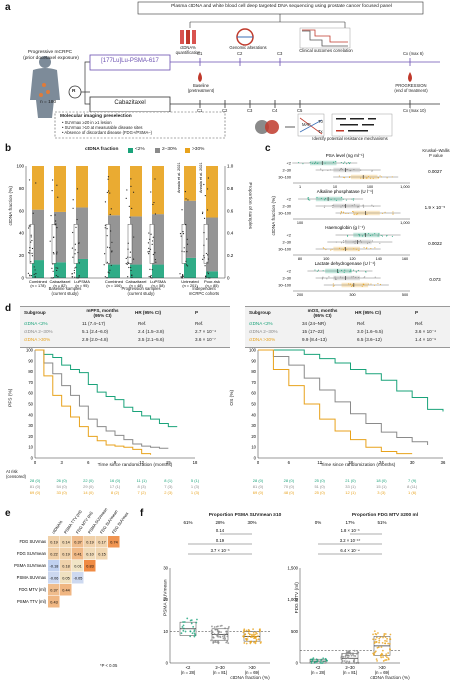 The image size is (457, 685). What do you see at coordinates (240, 53) in the screenshot?
I see `arm1-c2: C2` at bounding box center [240, 53].